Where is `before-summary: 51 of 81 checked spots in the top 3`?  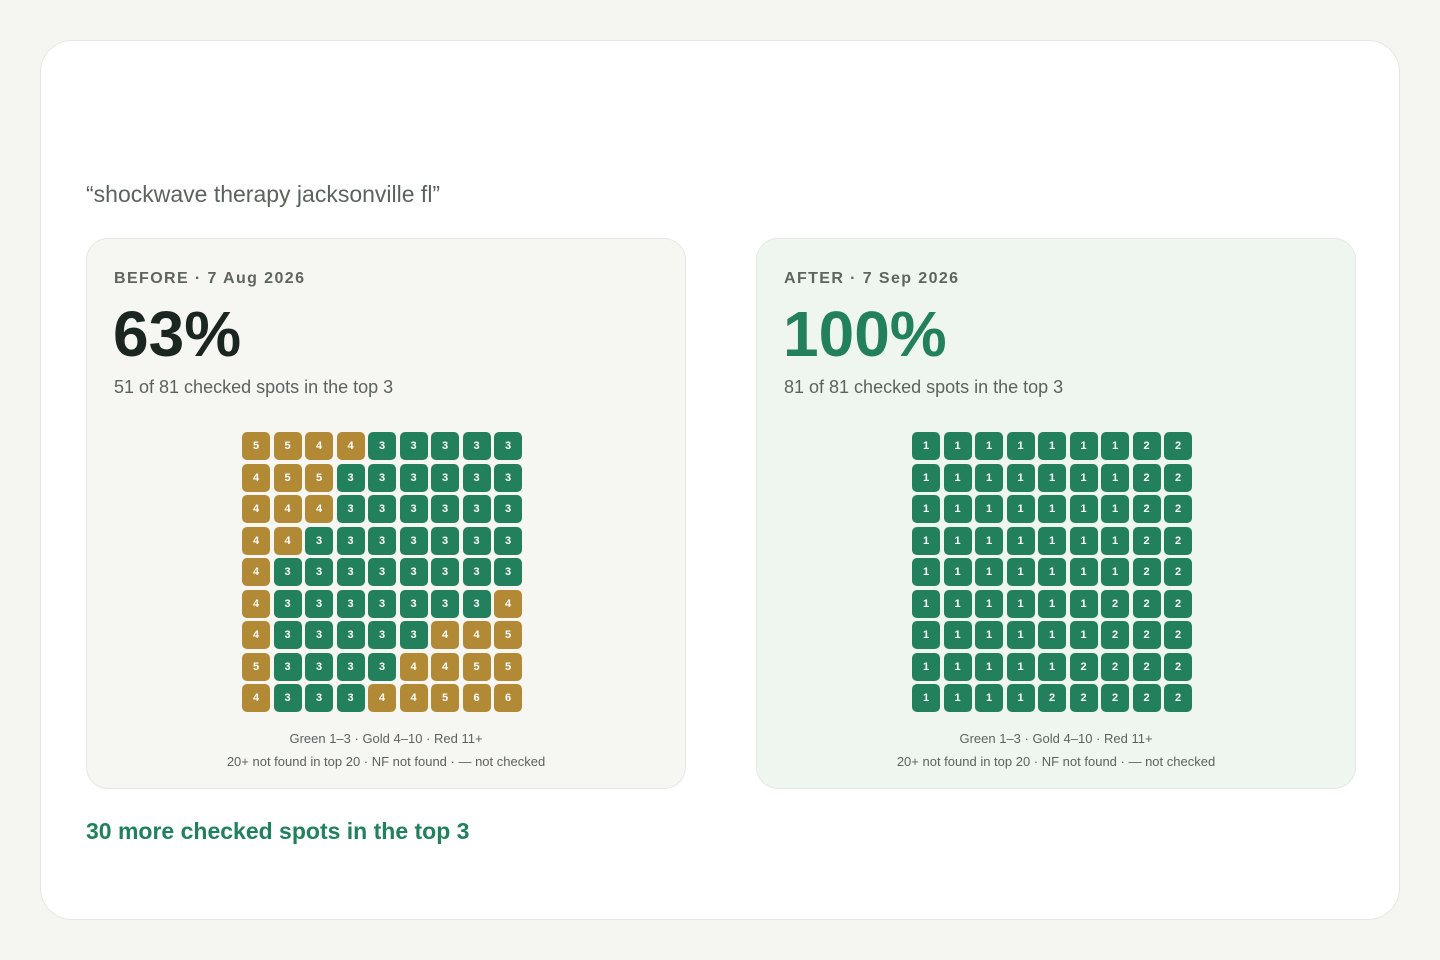
before-summary: 51 of 81 checked spots in the top 3 is located at coordinates (254, 387).